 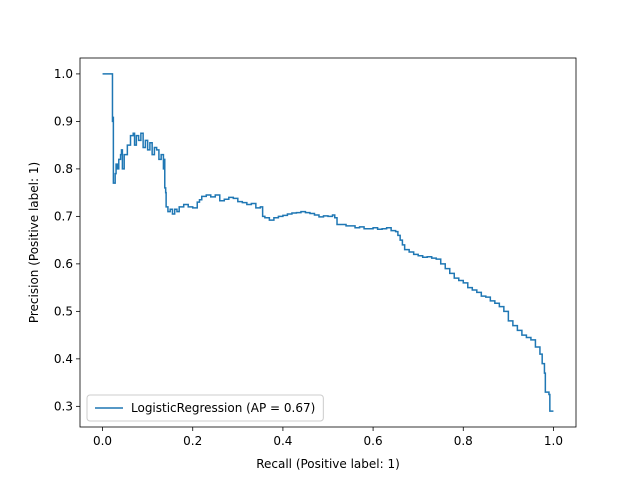 I want to click on y-tick-label: 0.8, so click(x=63, y=169).